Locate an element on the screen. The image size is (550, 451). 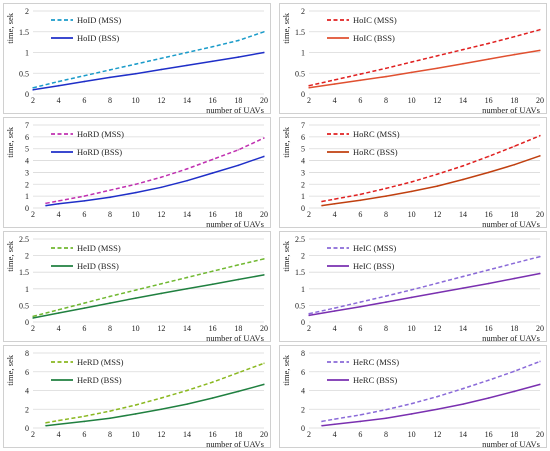
y-tick-label: 4 is located at coordinates (303, 161).